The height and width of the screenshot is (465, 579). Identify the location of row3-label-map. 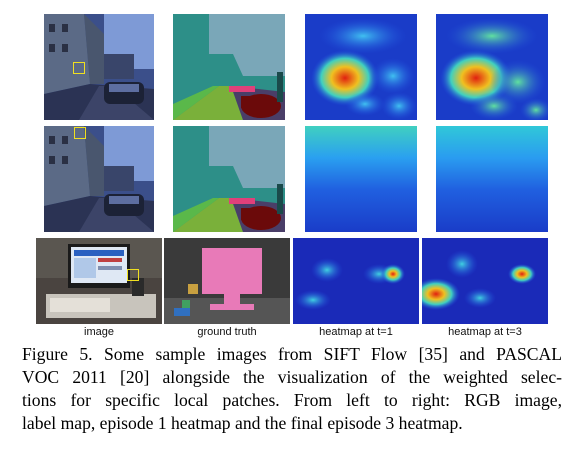
(227, 281).